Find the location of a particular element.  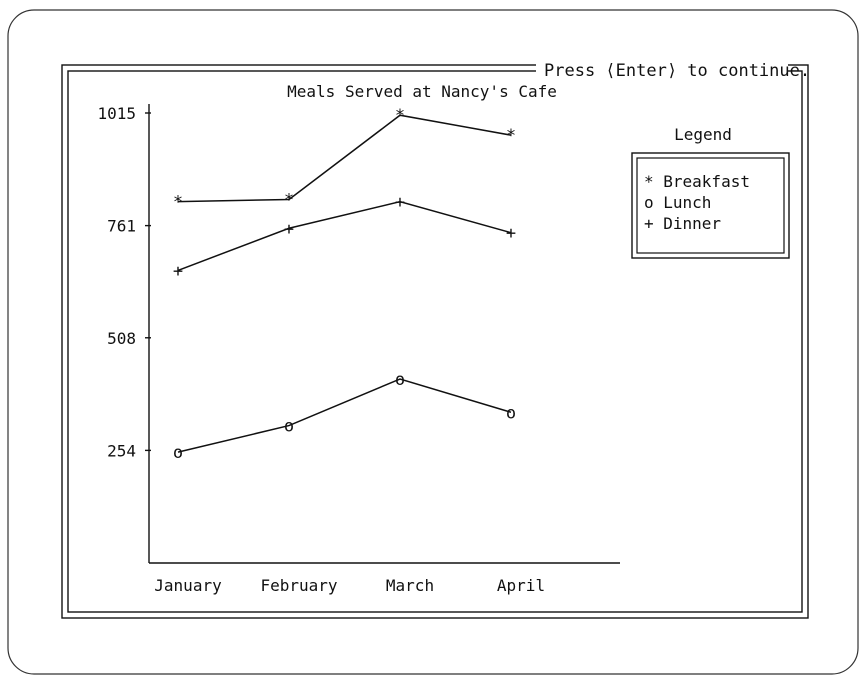

series-line-lunch is located at coordinates (344, 415).